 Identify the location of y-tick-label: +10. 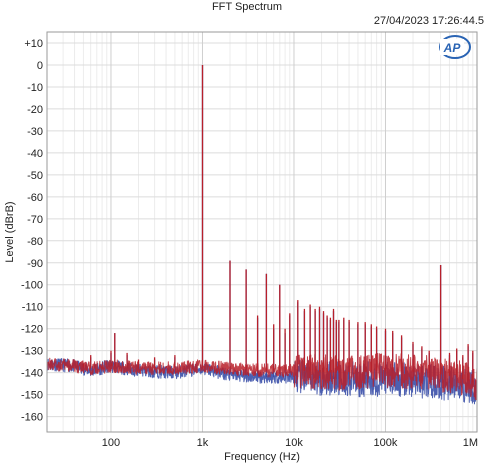
(33, 44).